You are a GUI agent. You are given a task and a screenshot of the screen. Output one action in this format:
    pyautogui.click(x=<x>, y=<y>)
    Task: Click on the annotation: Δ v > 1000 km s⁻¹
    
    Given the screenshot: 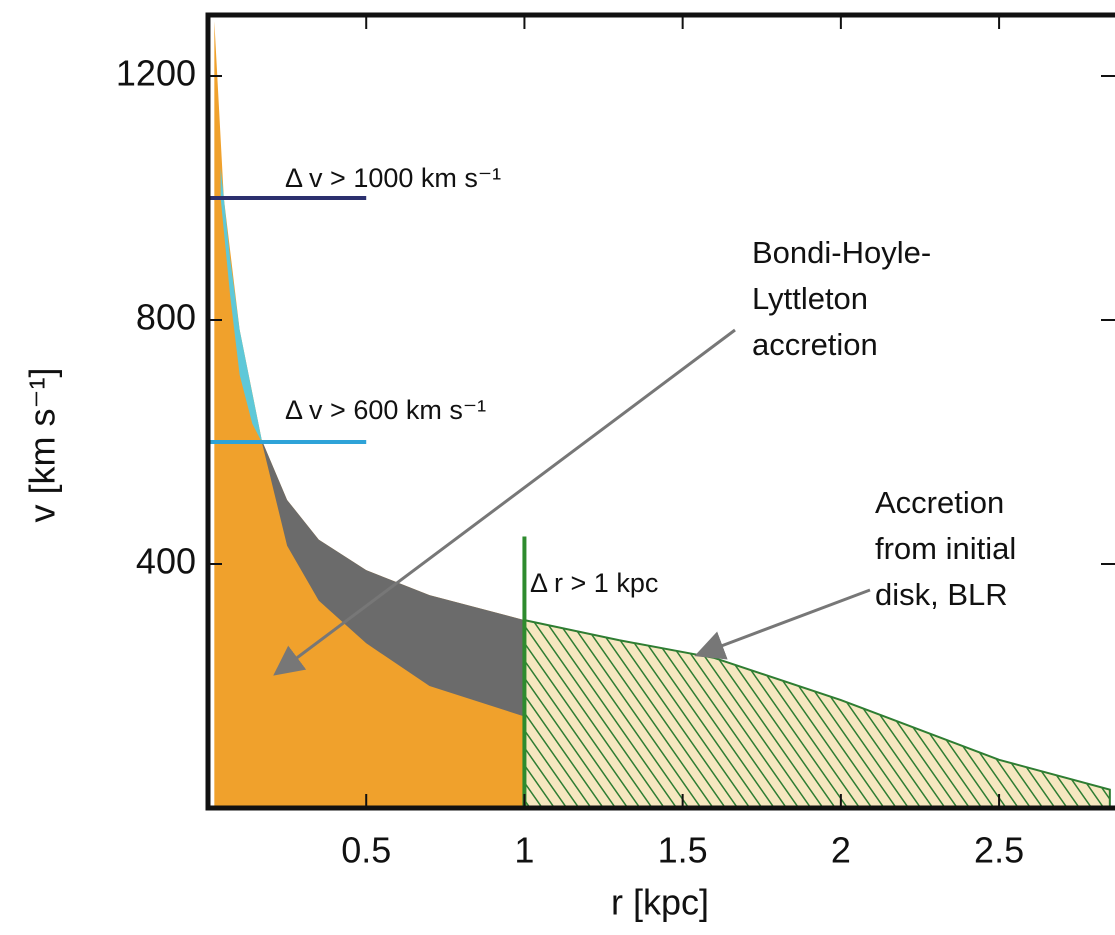 What is the action you would take?
    pyautogui.click(x=393, y=178)
    